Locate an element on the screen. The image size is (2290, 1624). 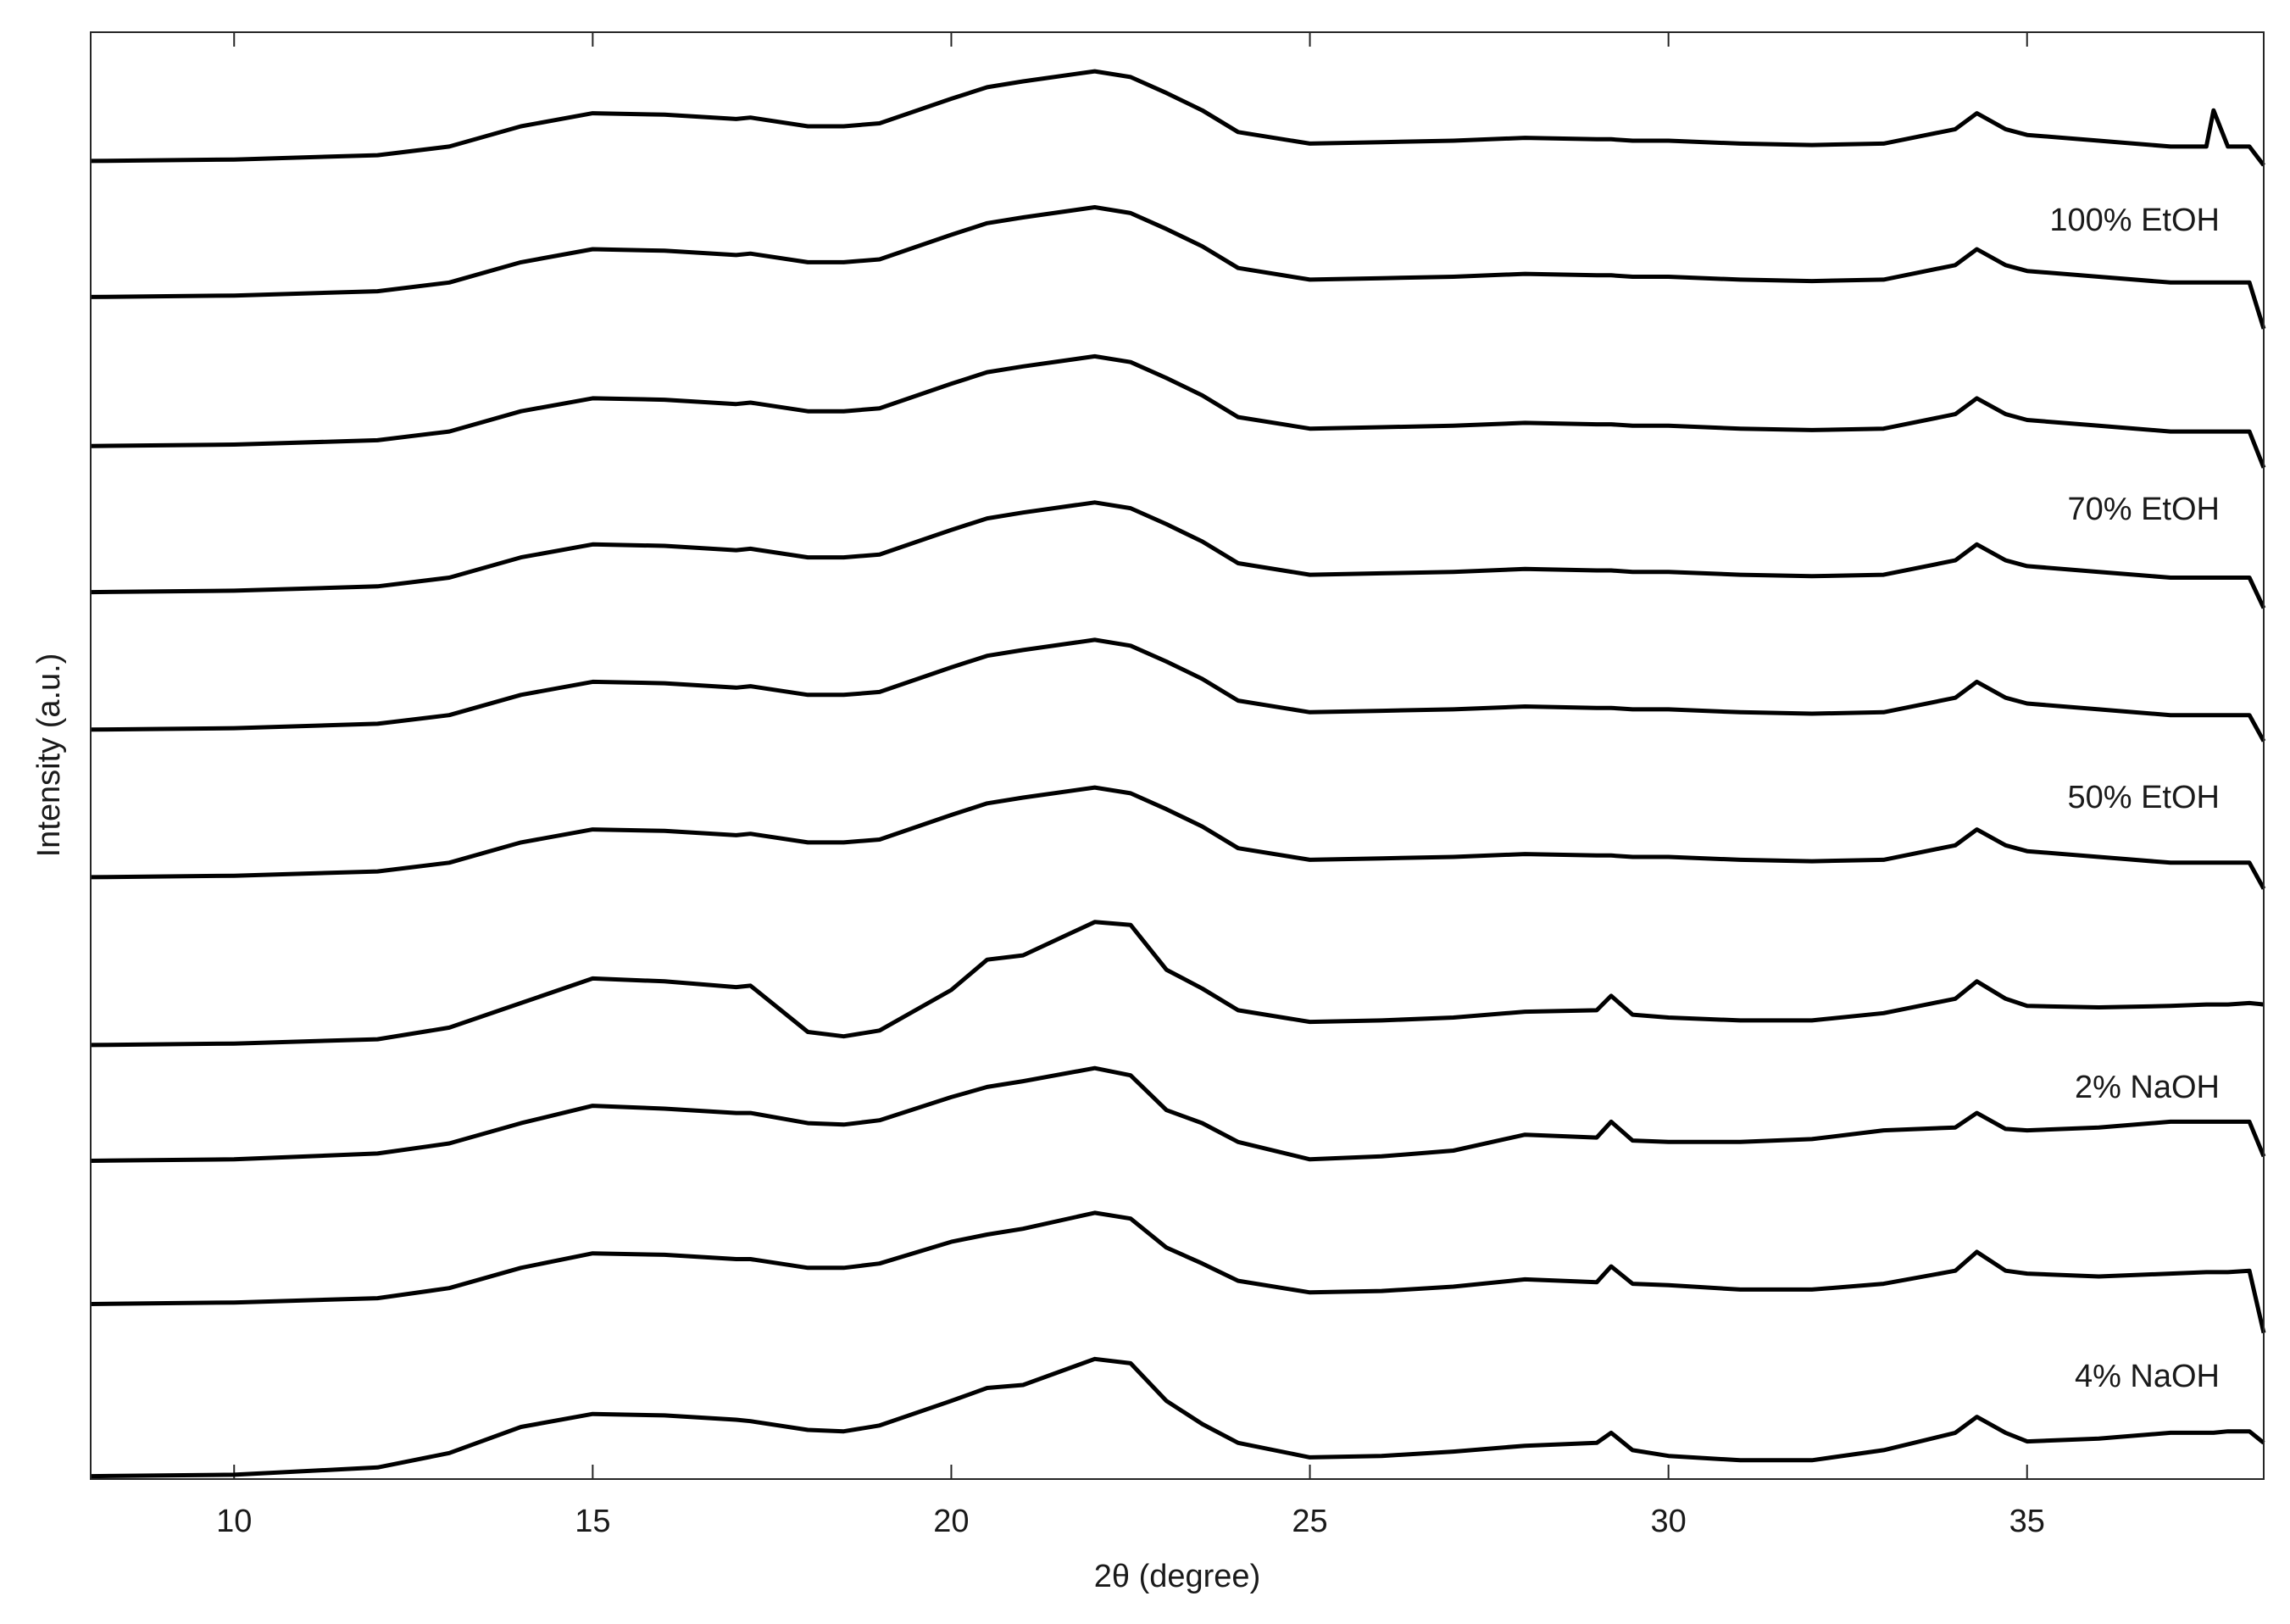
annotation: 70% EtOH is located at coordinates (2143, 509).